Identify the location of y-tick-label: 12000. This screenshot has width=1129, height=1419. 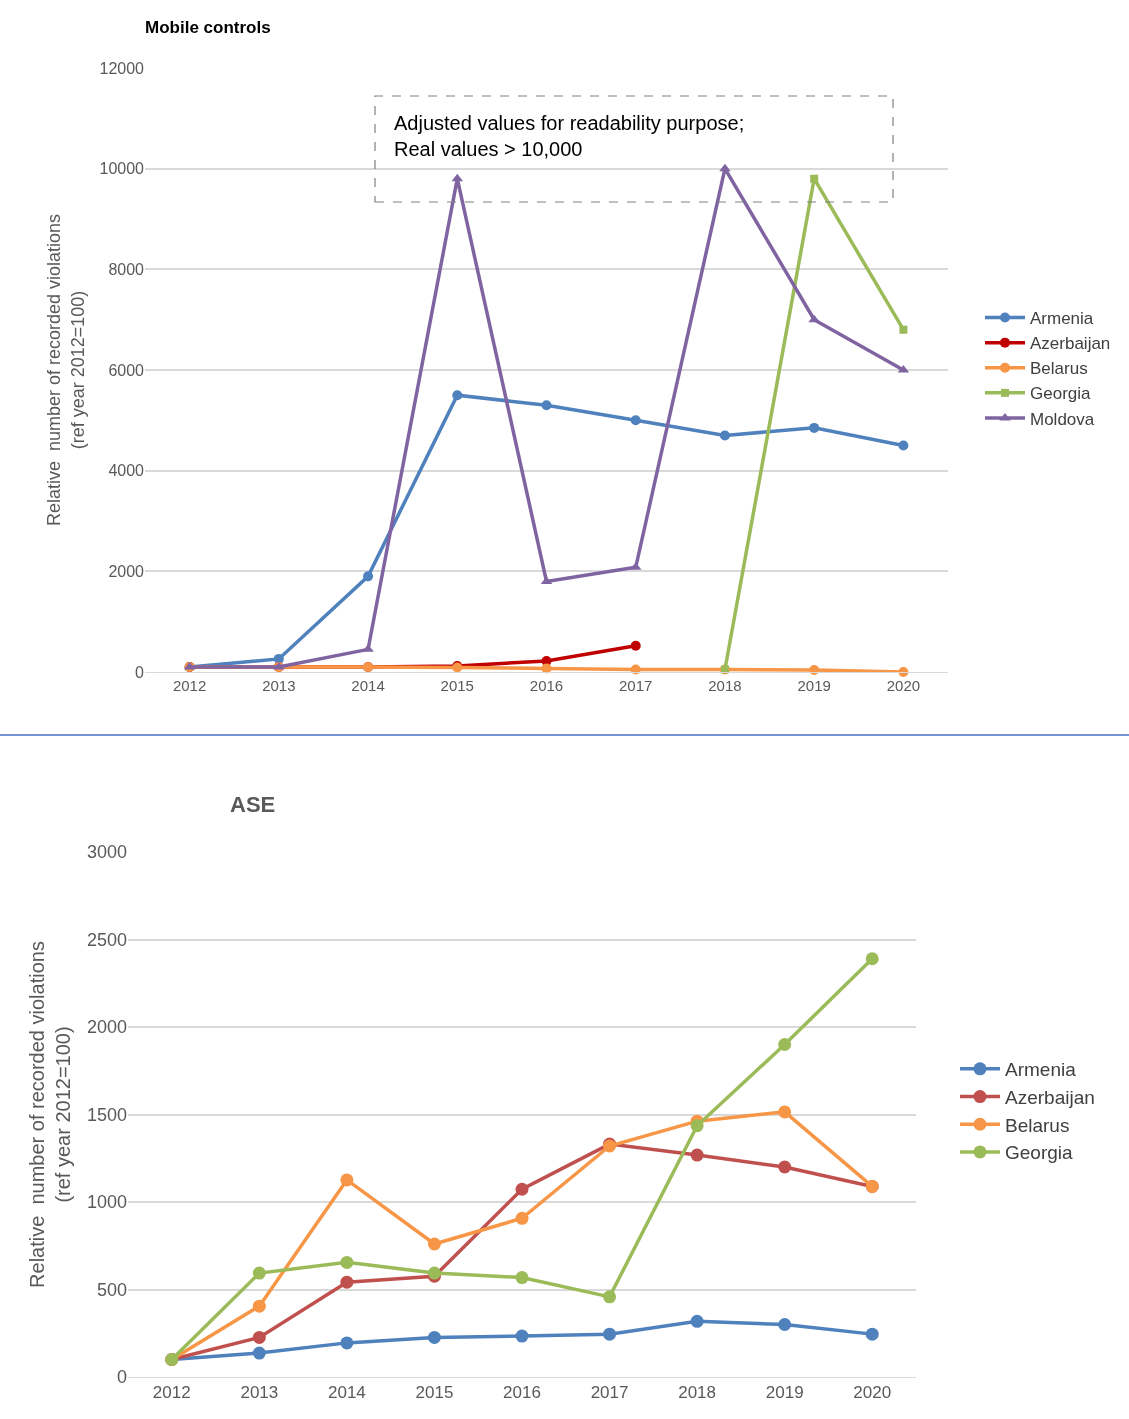
(122, 68).